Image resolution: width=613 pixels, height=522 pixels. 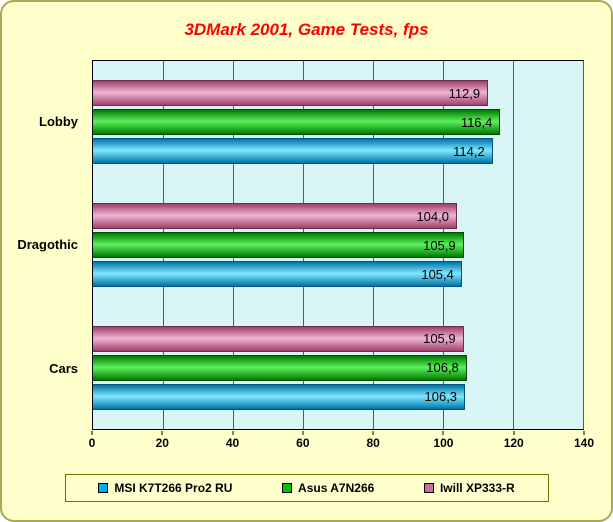 I want to click on bar-lobby-msi-k7t266-pro2-ru: 114,2, so click(x=293, y=151).